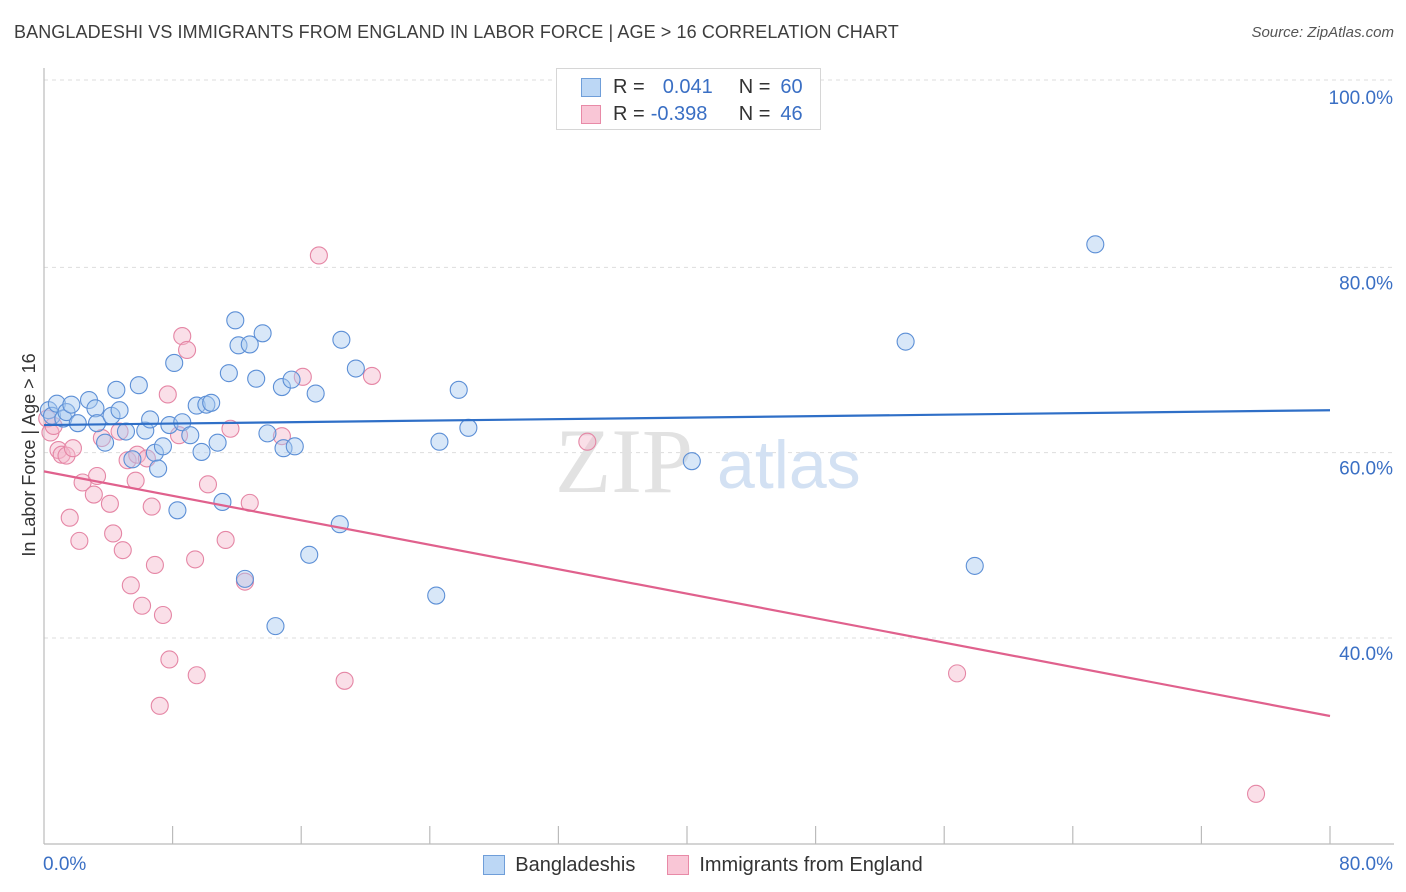 The image size is (1406, 892). What do you see at coordinates (1361, 376) in the screenshot?
I see `y-tick-labels: 40.0% 60.0% 80.0% 100.0%` at bounding box center [1361, 376].